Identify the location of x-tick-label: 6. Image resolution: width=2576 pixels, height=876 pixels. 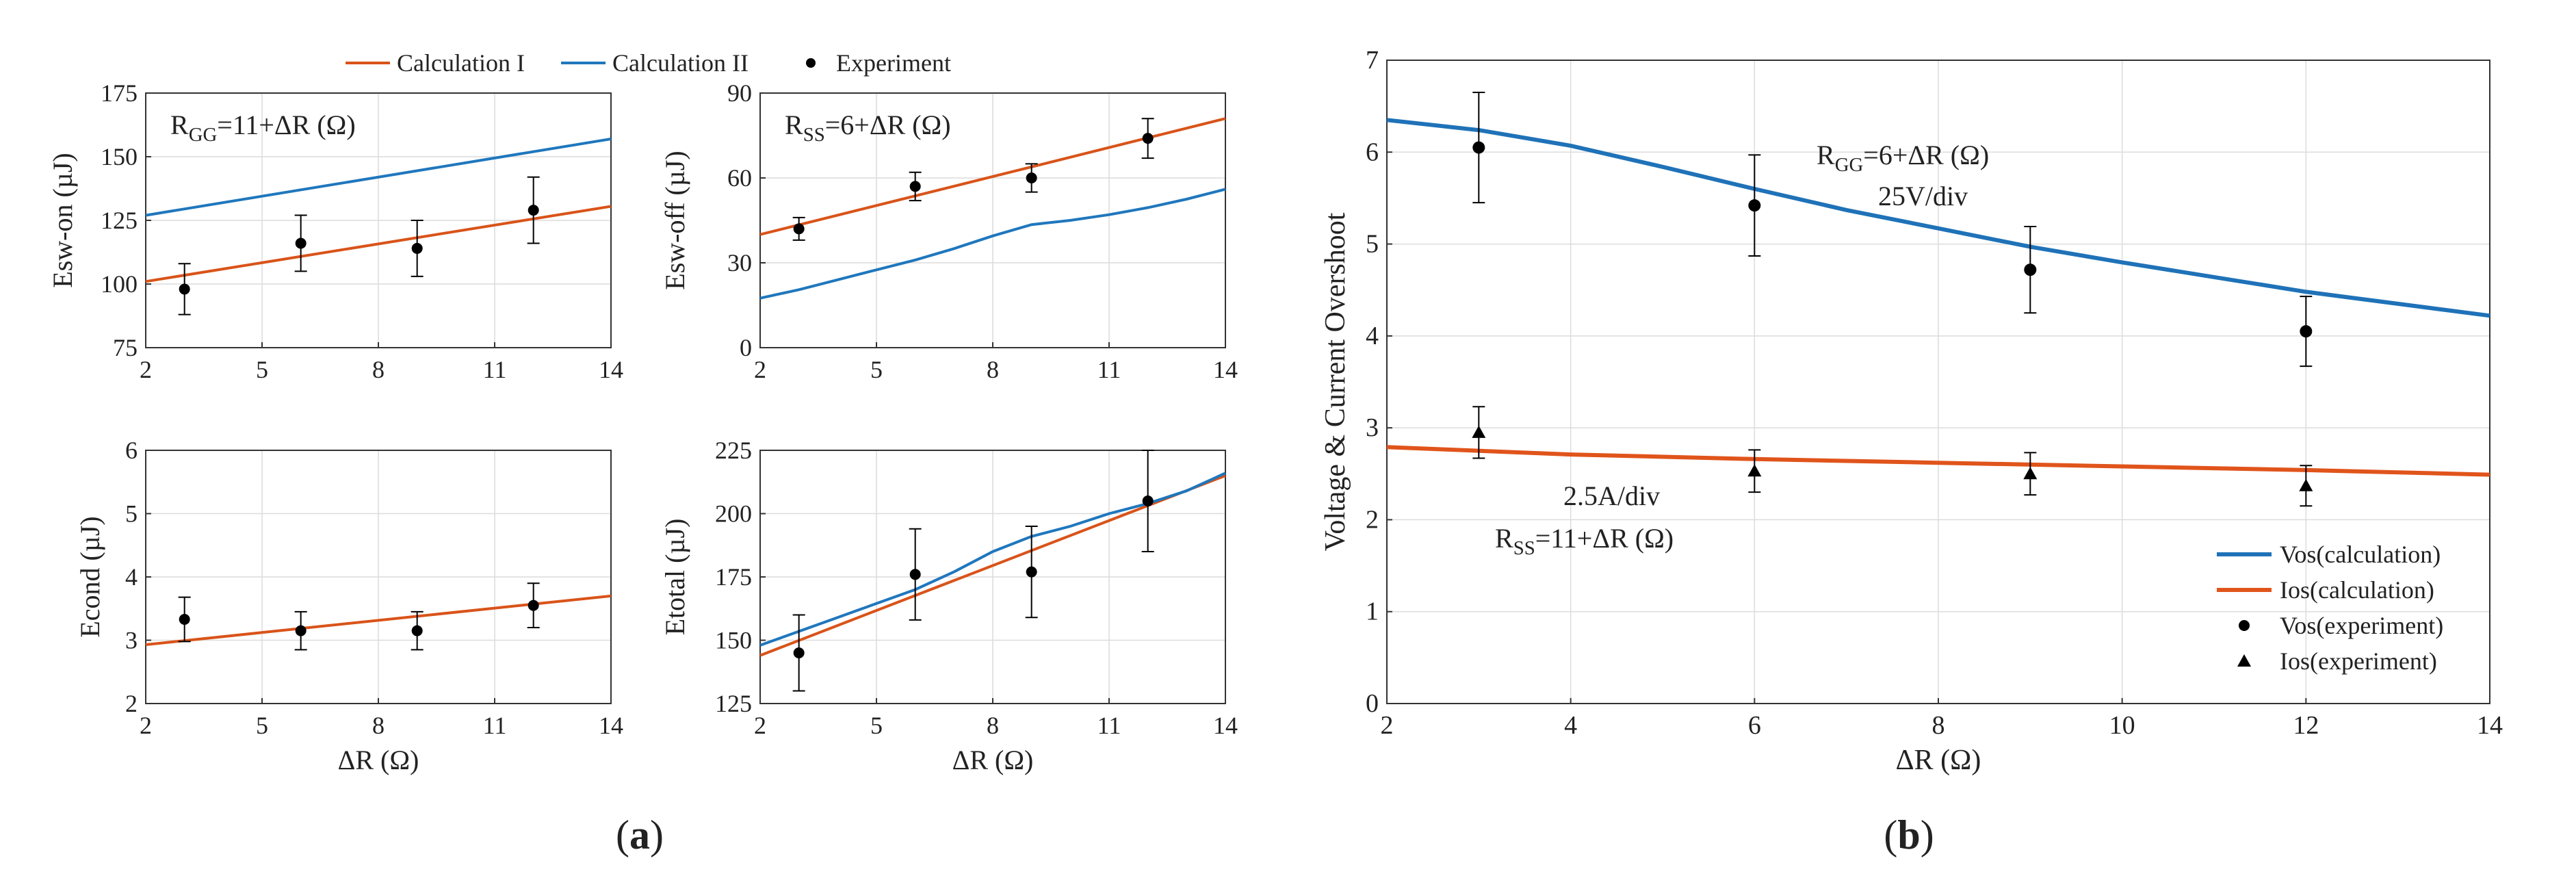
(1755, 725).